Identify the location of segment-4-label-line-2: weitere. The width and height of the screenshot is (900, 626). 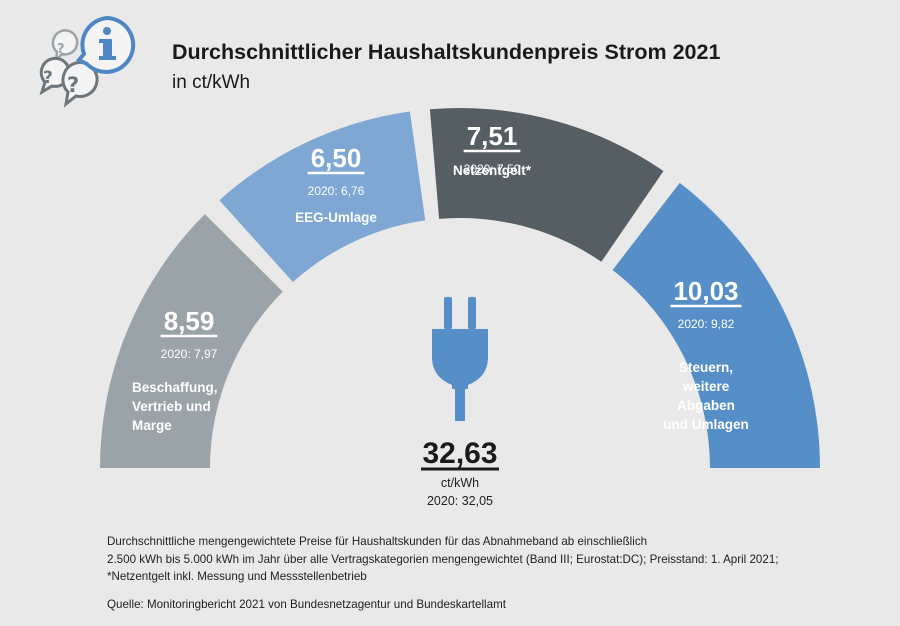
(706, 386).